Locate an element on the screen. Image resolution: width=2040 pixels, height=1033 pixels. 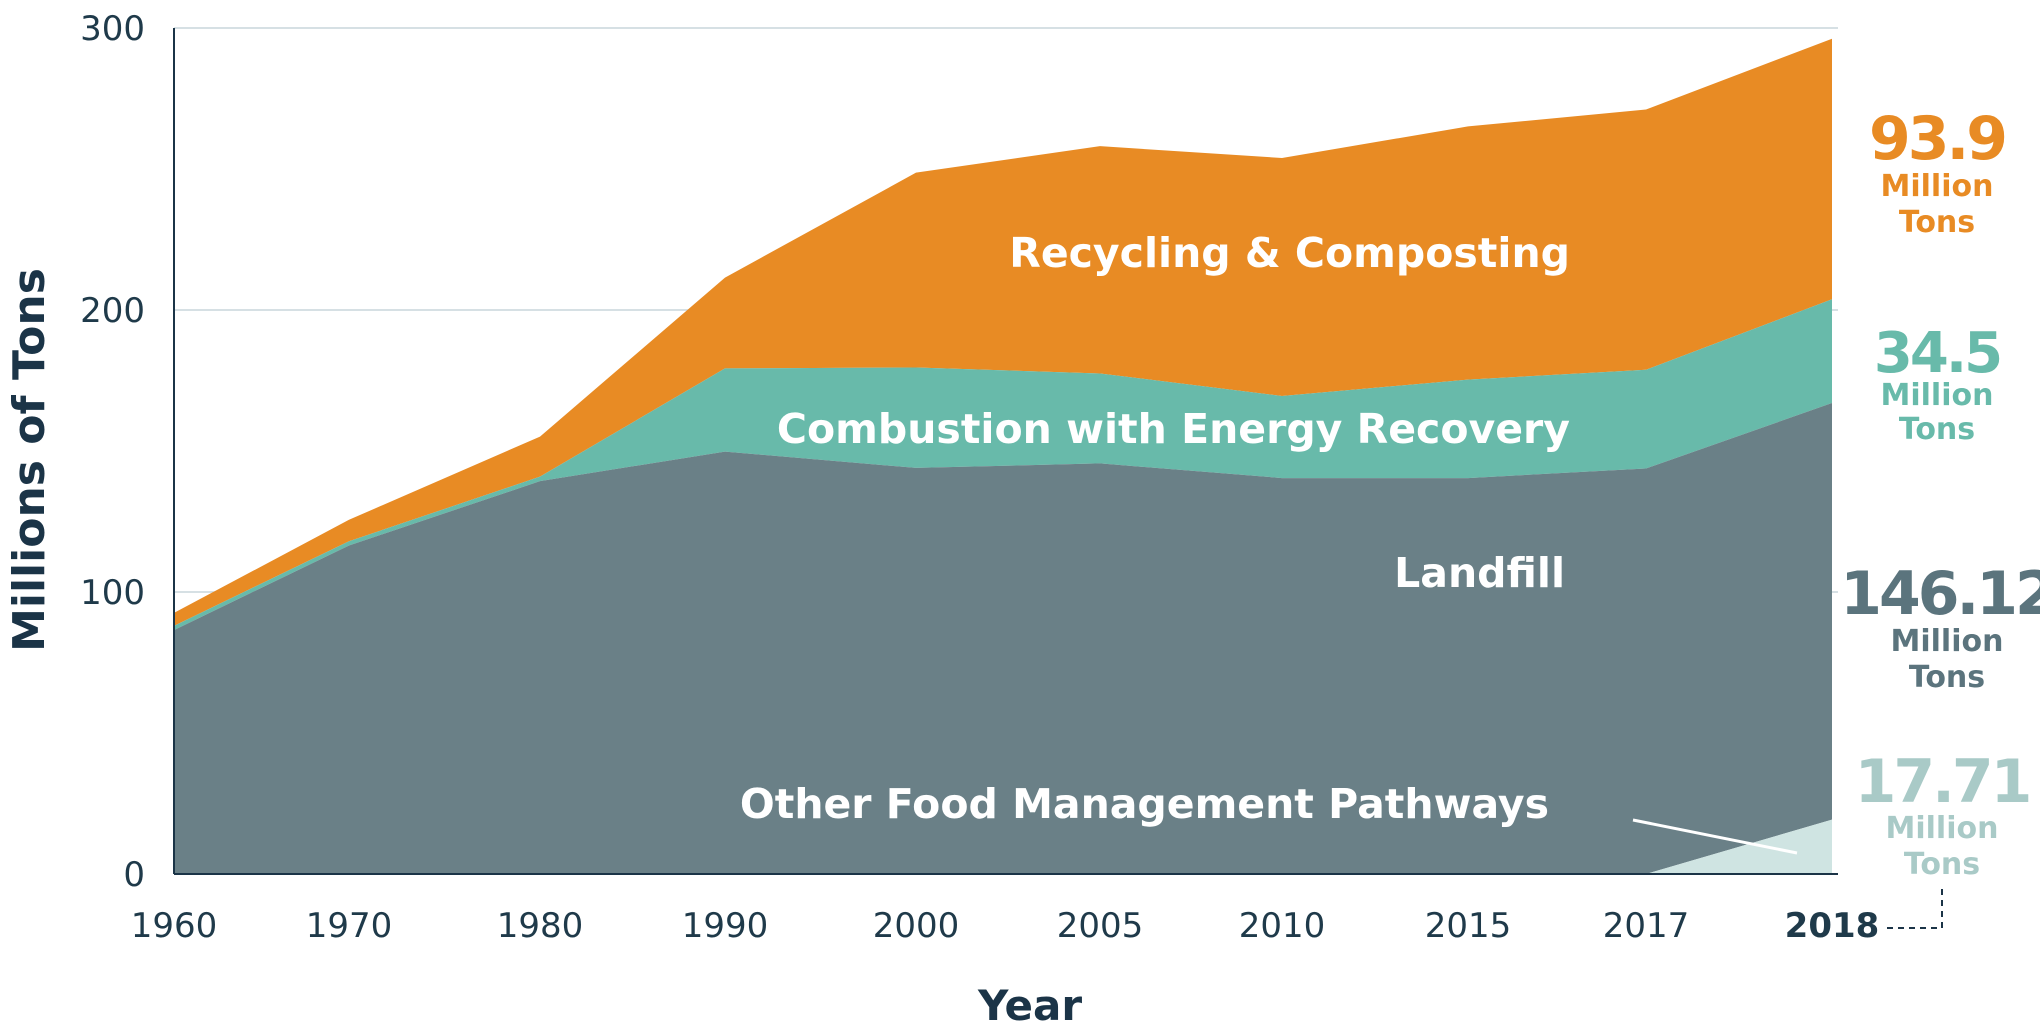
series-label-recycling: Recycling & Composting is located at coordinates (1289, 253).